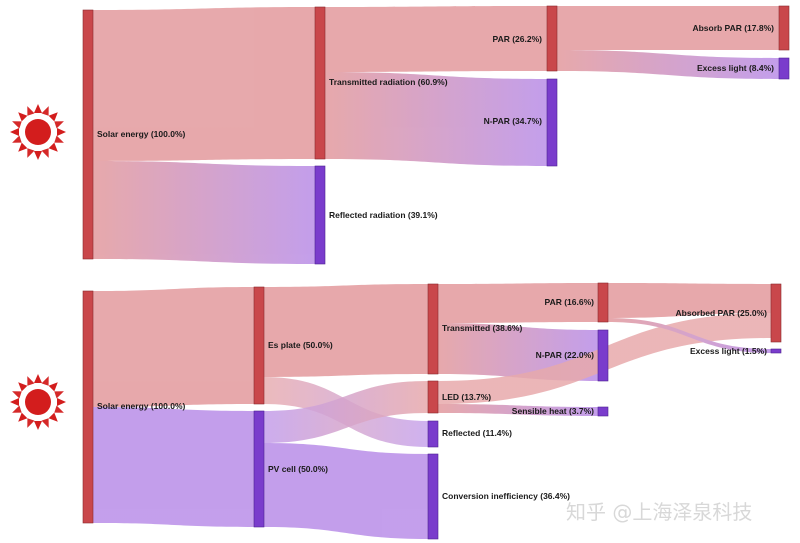 The height and width of the screenshot is (543, 800). Describe the element at coordinates (728, 351) in the screenshot. I see `label-excess-light-b: Excess light (1.5%)` at that location.